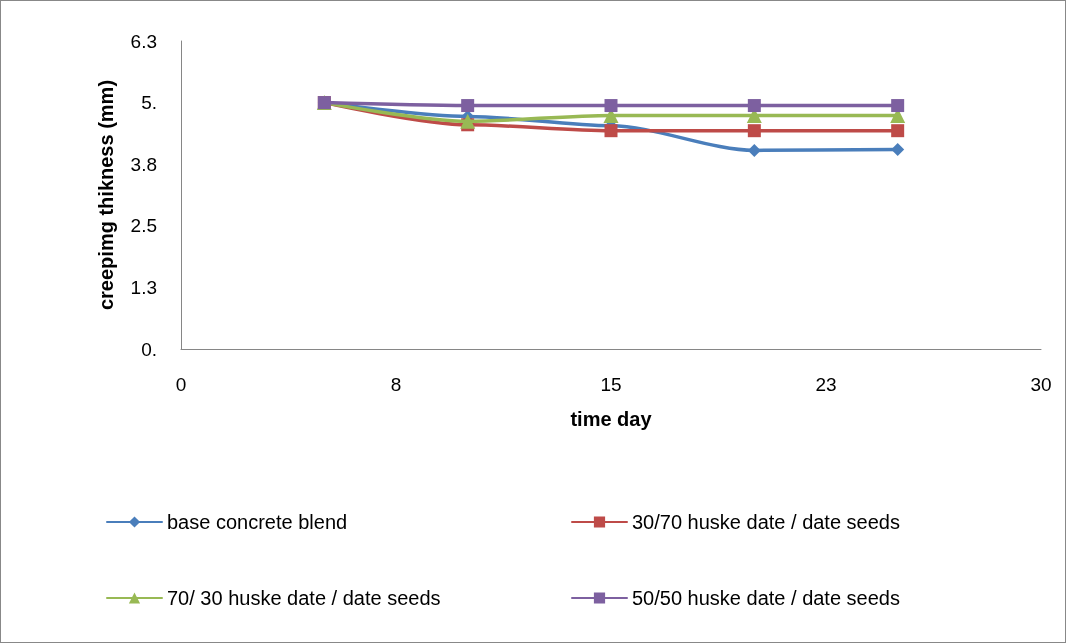 This screenshot has width=1066, height=643. Describe the element at coordinates (143, 41) in the screenshot. I see `y-tick-label: 6.3` at that location.